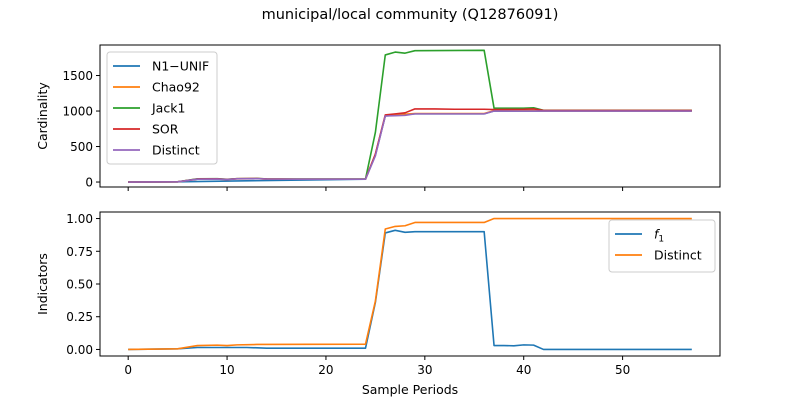 Image resolution: width=800 pixels, height=400 pixels. I want to click on y-tick-label: 1000, so click(77, 112).